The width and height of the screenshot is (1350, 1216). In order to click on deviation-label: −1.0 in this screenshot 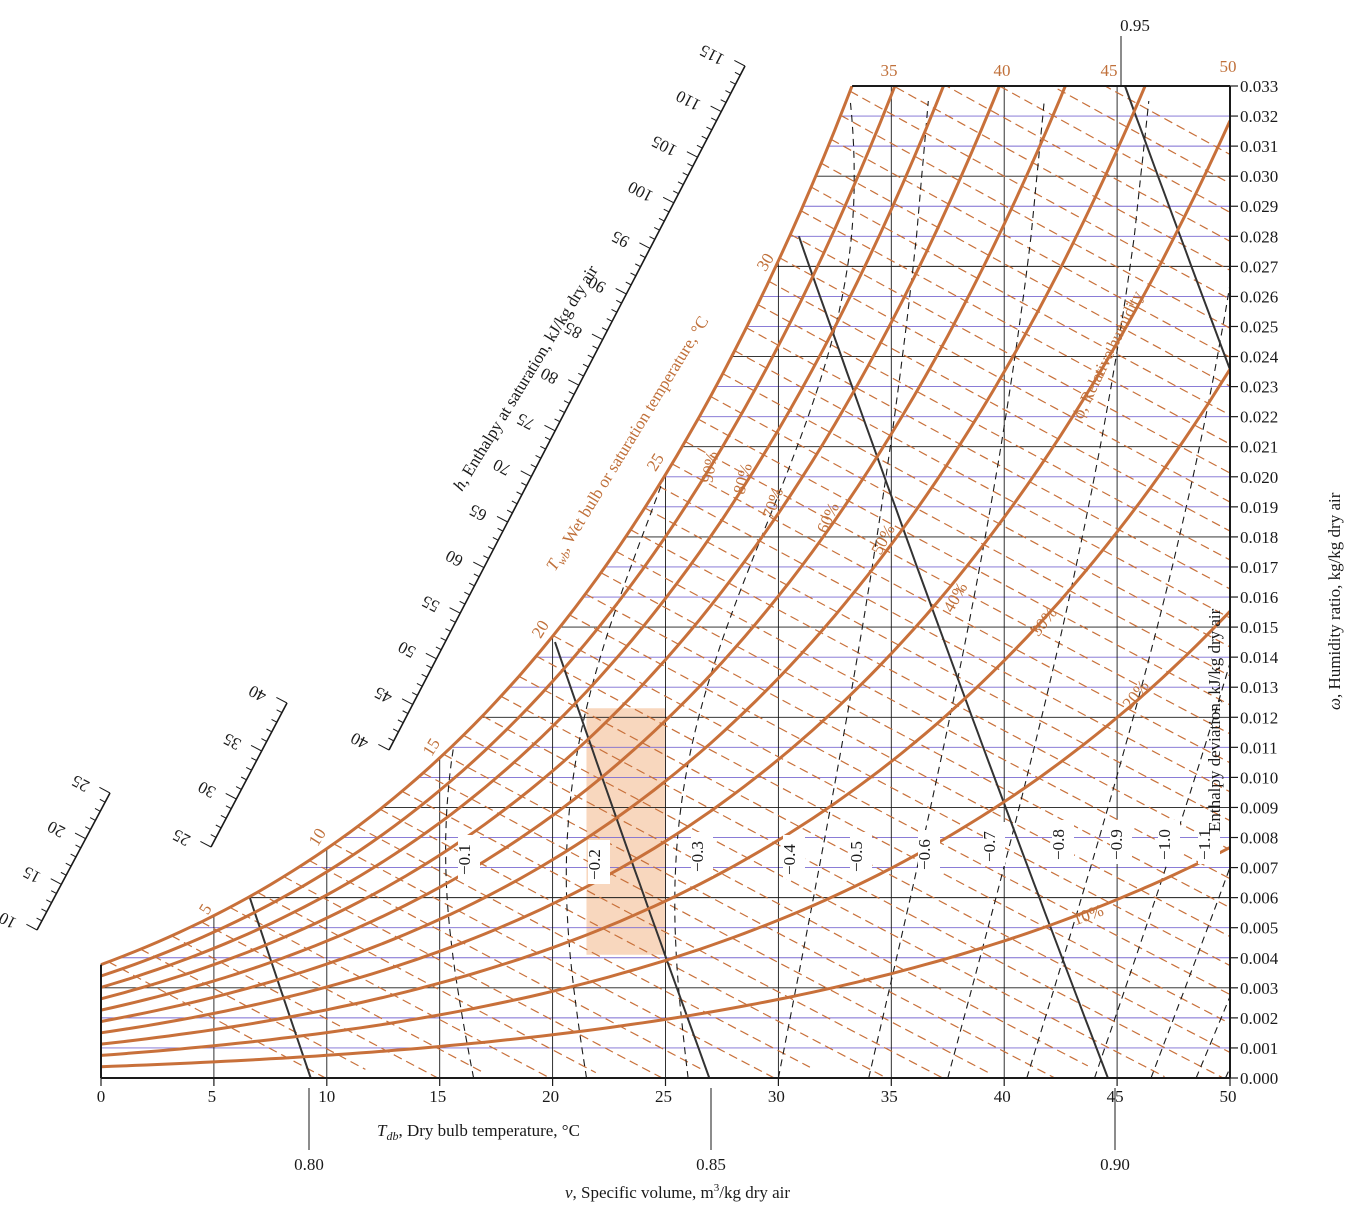, I will do `click(1164, 844)`.